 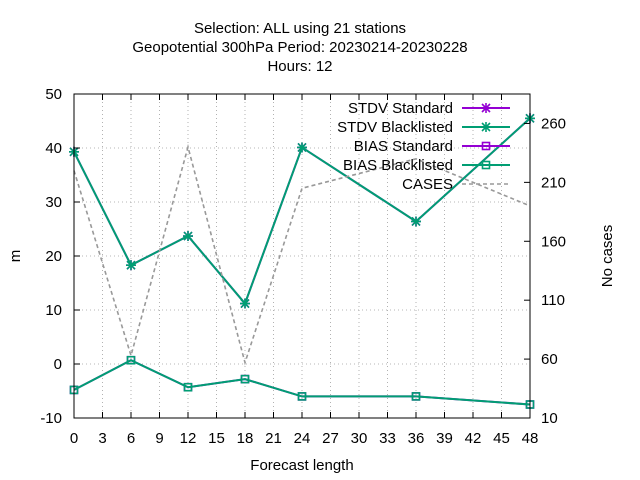 I want to click on x-axis-label: Forecast length, so click(x=301, y=465).